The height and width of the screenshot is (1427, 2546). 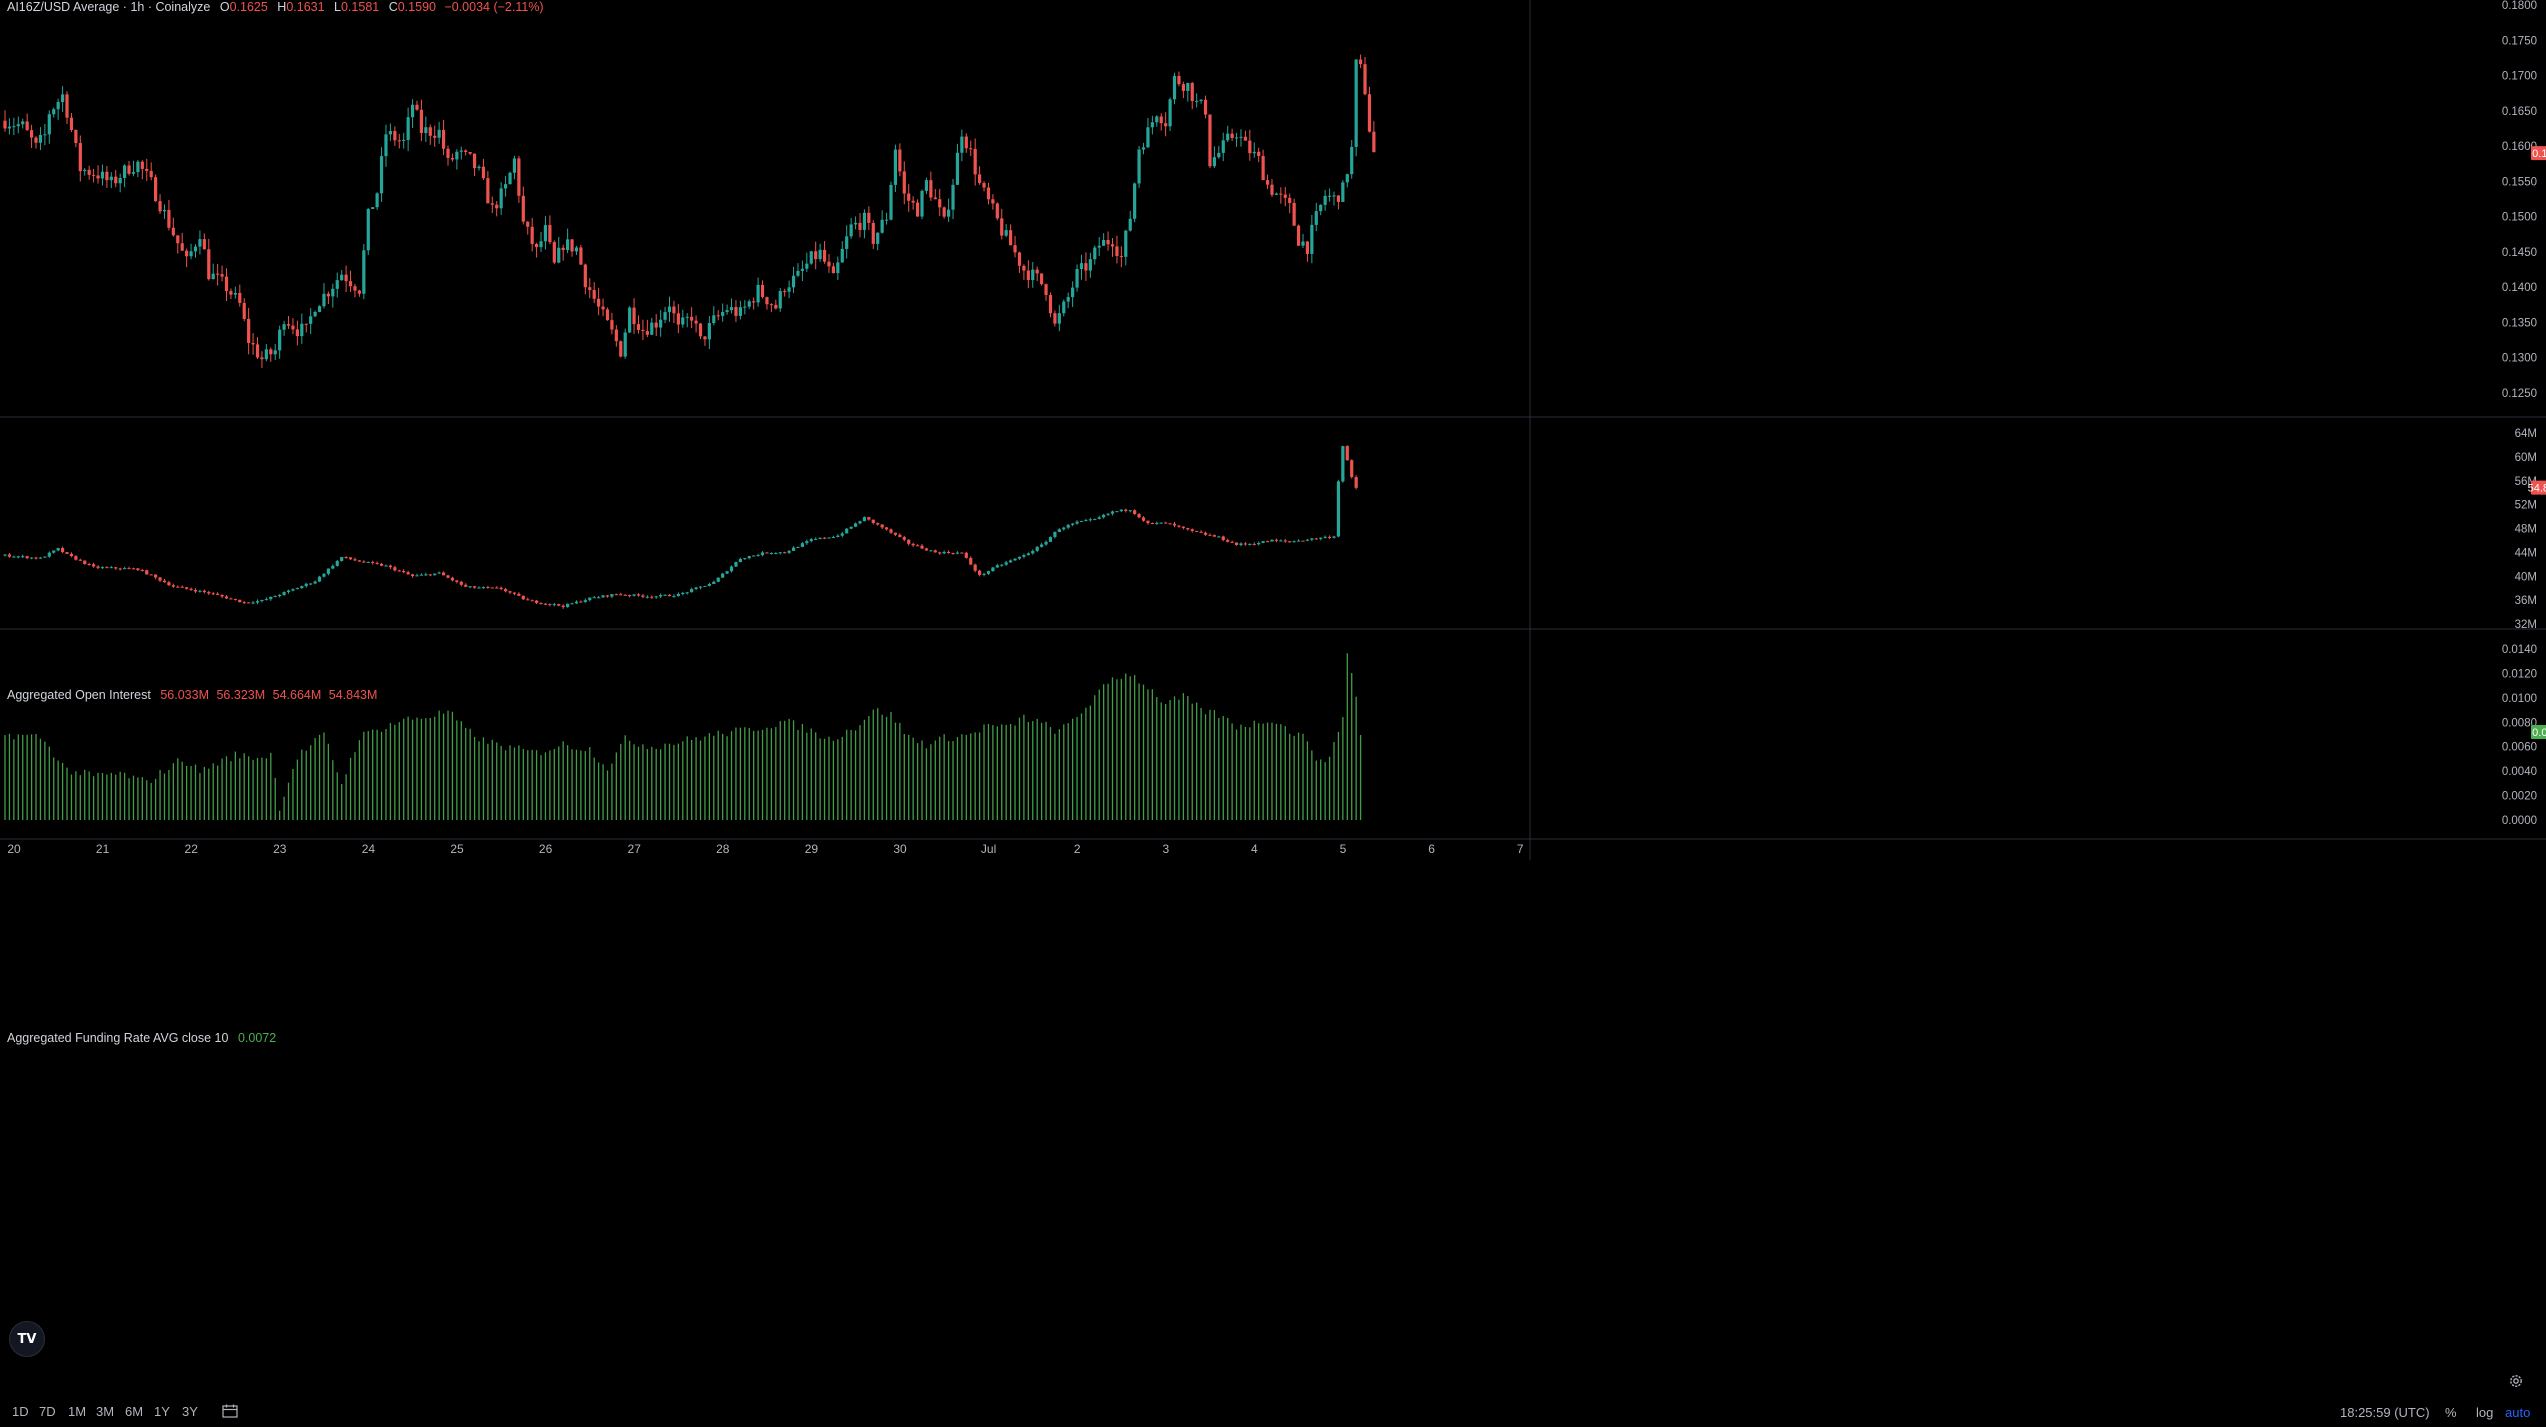 I want to click on y-tick-label: 0.1450, so click(x=2519, y=253).